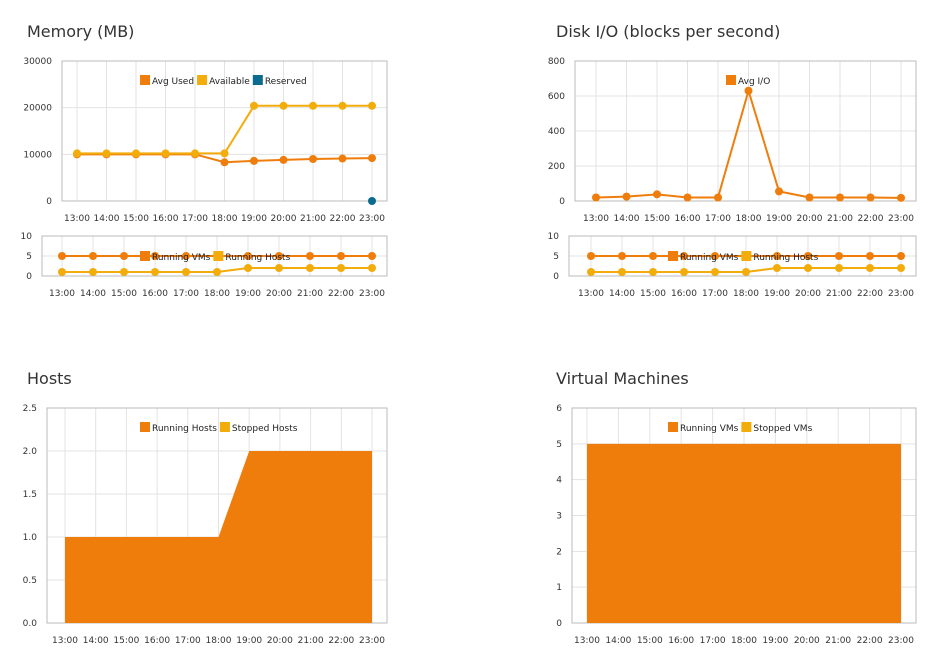  I want to click on hosts-title: Hosts, so click(49, 378).